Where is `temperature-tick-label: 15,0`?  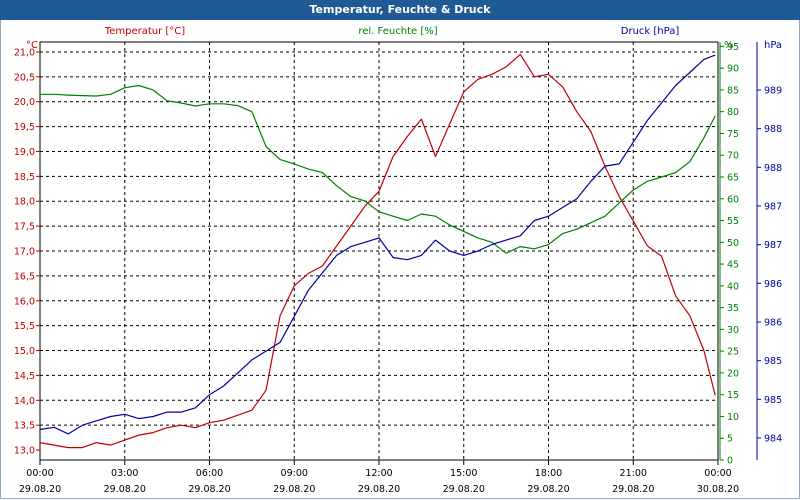
temperature-tick-label: 15,0 is located at coordinates (24, 351).